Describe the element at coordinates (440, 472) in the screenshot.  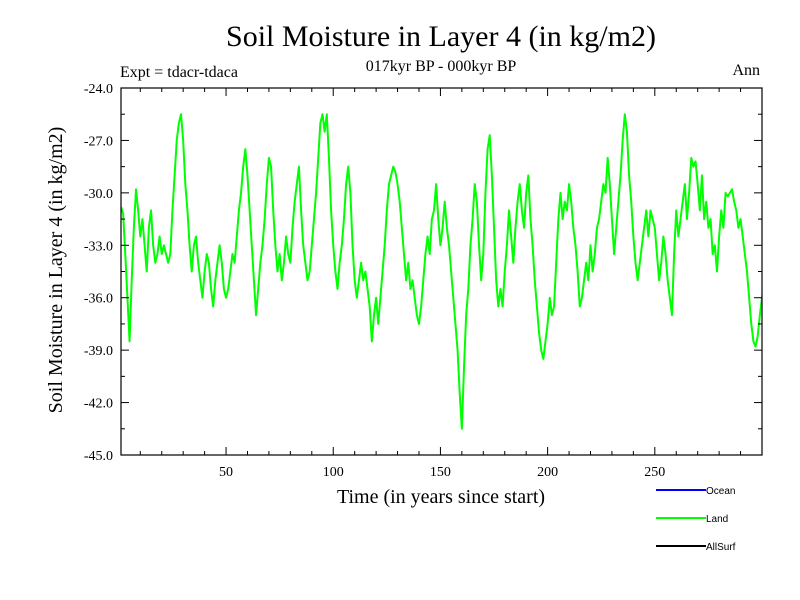
I see `x-tick-label: 150` at that location.